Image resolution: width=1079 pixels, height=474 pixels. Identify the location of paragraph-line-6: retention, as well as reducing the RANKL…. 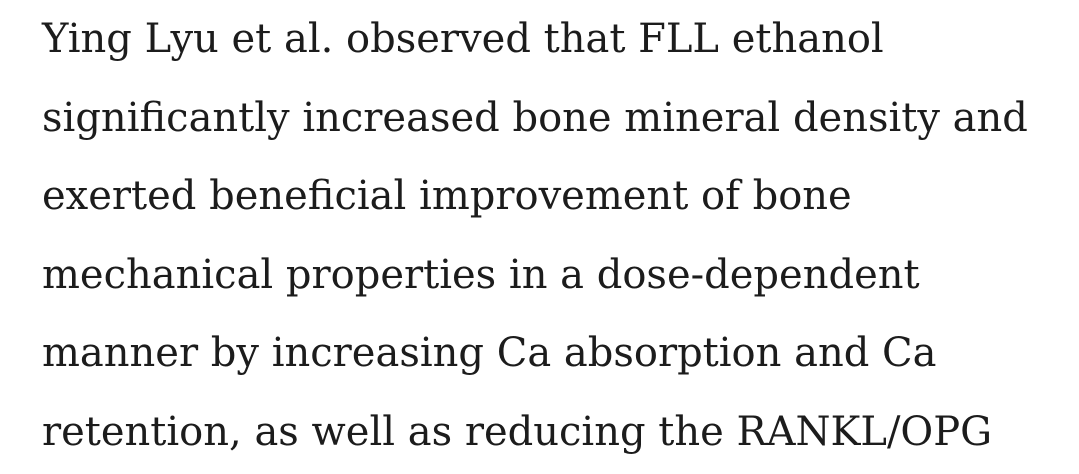
(517, 432).